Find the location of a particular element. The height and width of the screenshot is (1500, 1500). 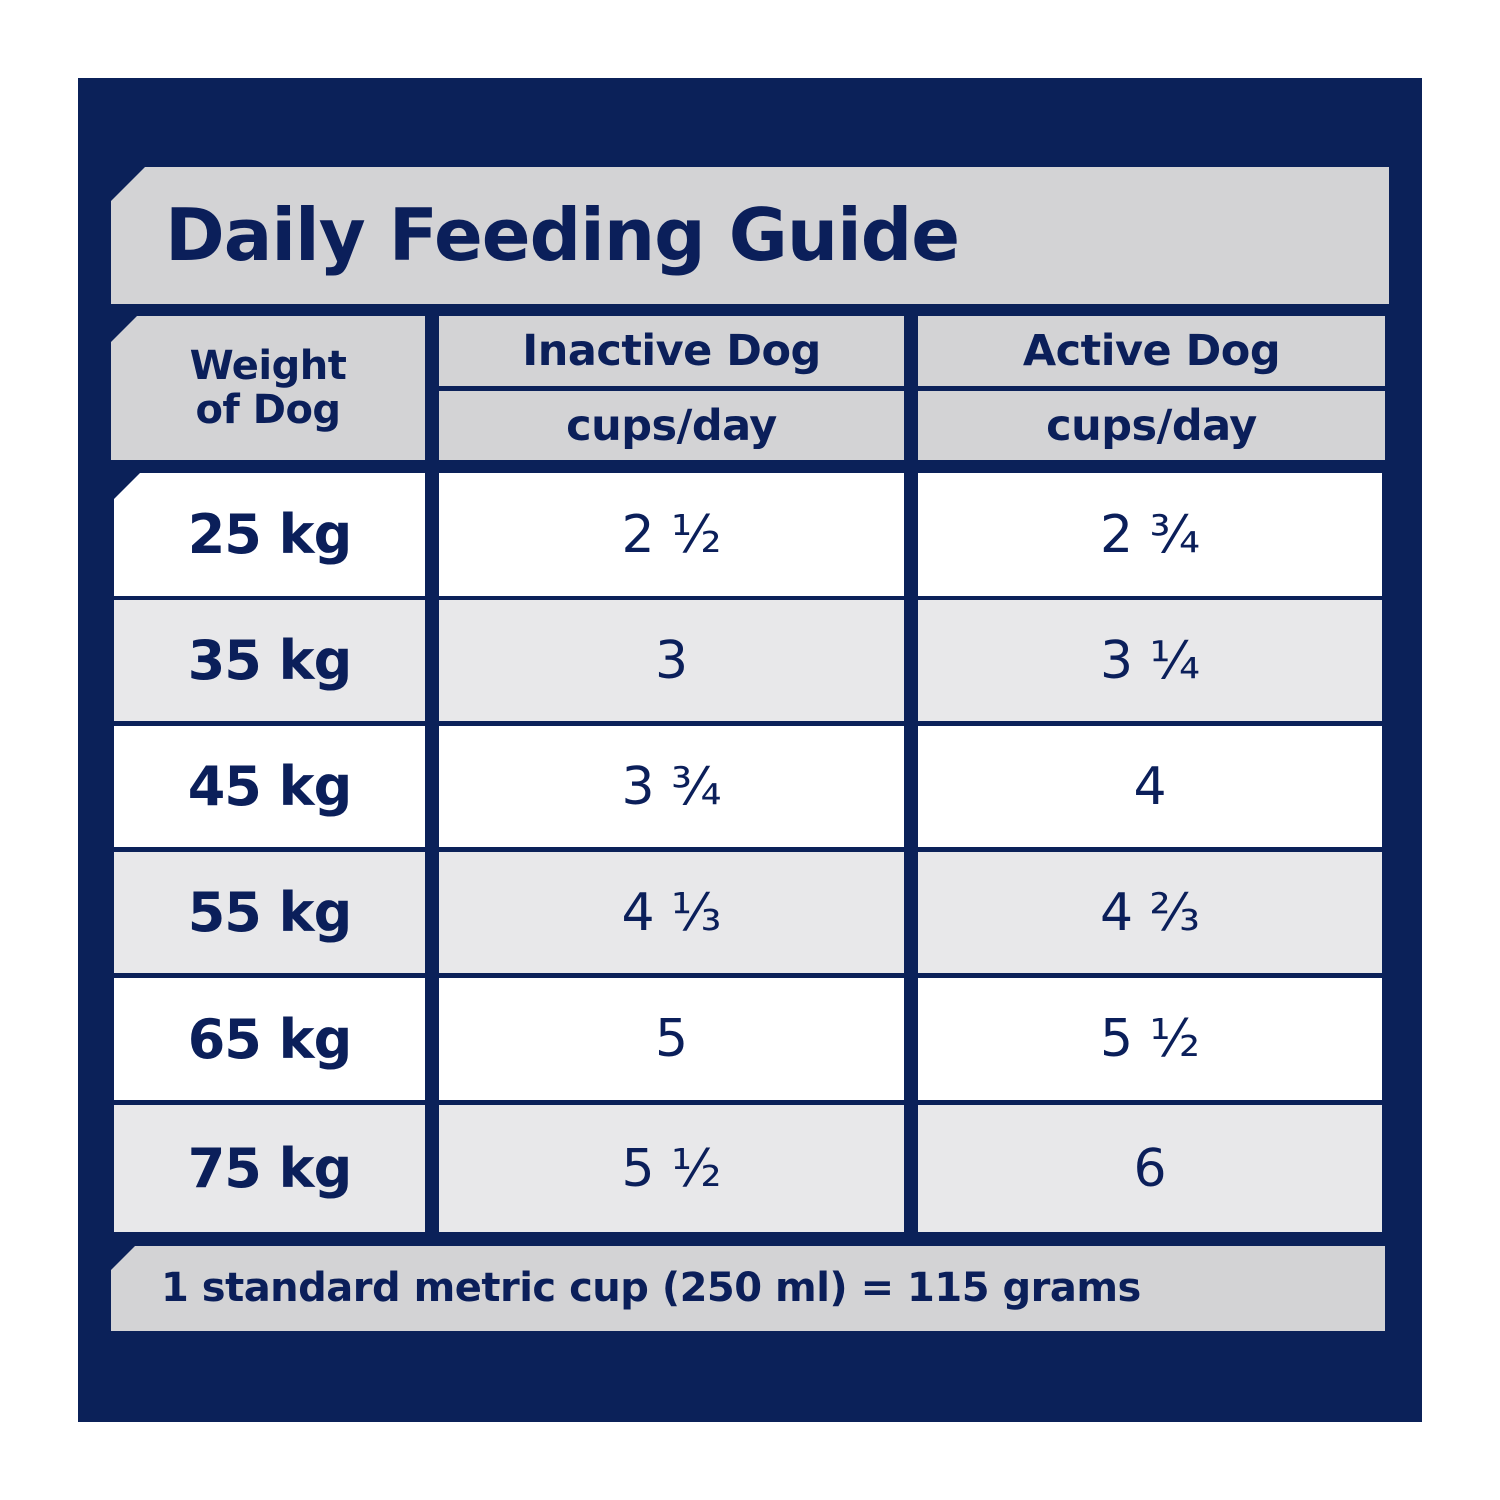

active-unit-header: cups/day is located at coordinates (1151, 425).